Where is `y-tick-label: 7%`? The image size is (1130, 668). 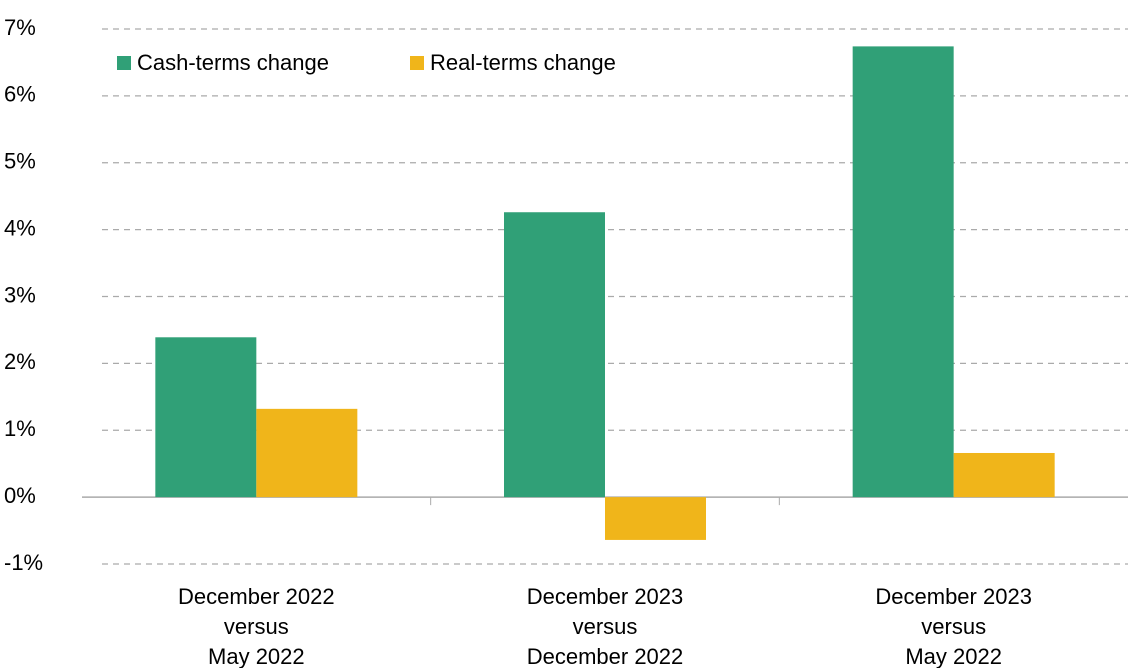
y-tick-label: 7% is located at coordinates (20, 27).